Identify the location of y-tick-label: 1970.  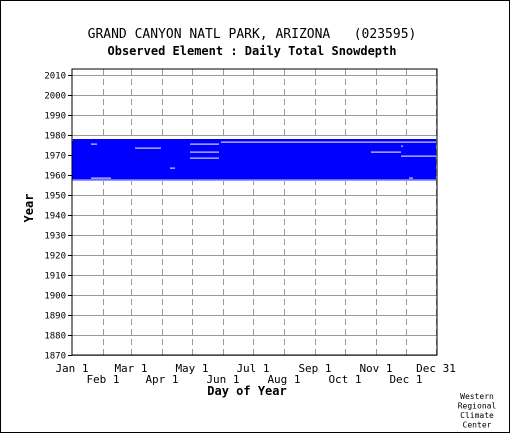
(55, 157).